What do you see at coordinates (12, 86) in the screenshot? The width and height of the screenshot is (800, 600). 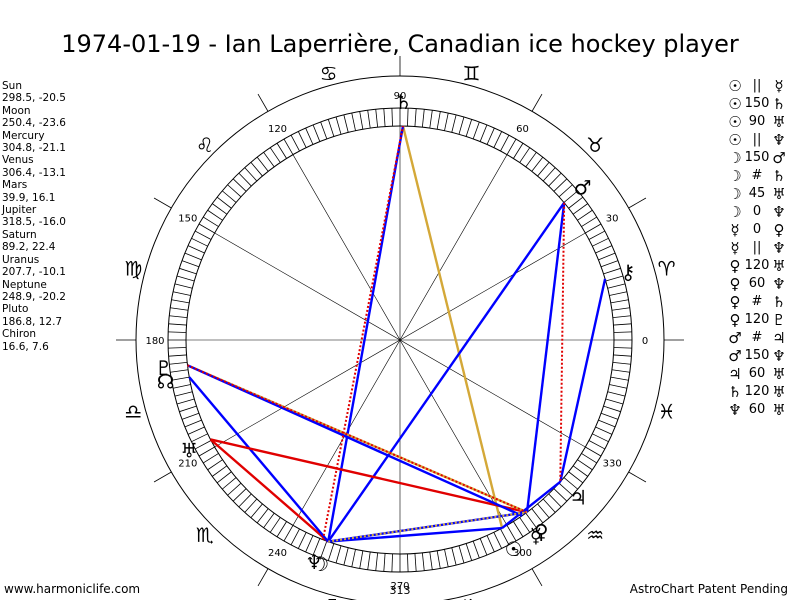 I see `planet-name-sun: Sun` at bounding box center [12, 86].